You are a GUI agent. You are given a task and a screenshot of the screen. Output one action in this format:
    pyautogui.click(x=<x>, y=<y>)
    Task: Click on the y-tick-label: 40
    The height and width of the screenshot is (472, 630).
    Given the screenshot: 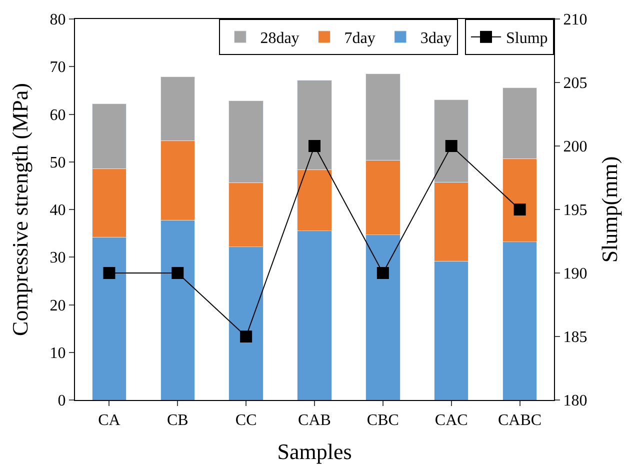 What is the action you would take?
    pyautogui.click(x=58, y=211)
    